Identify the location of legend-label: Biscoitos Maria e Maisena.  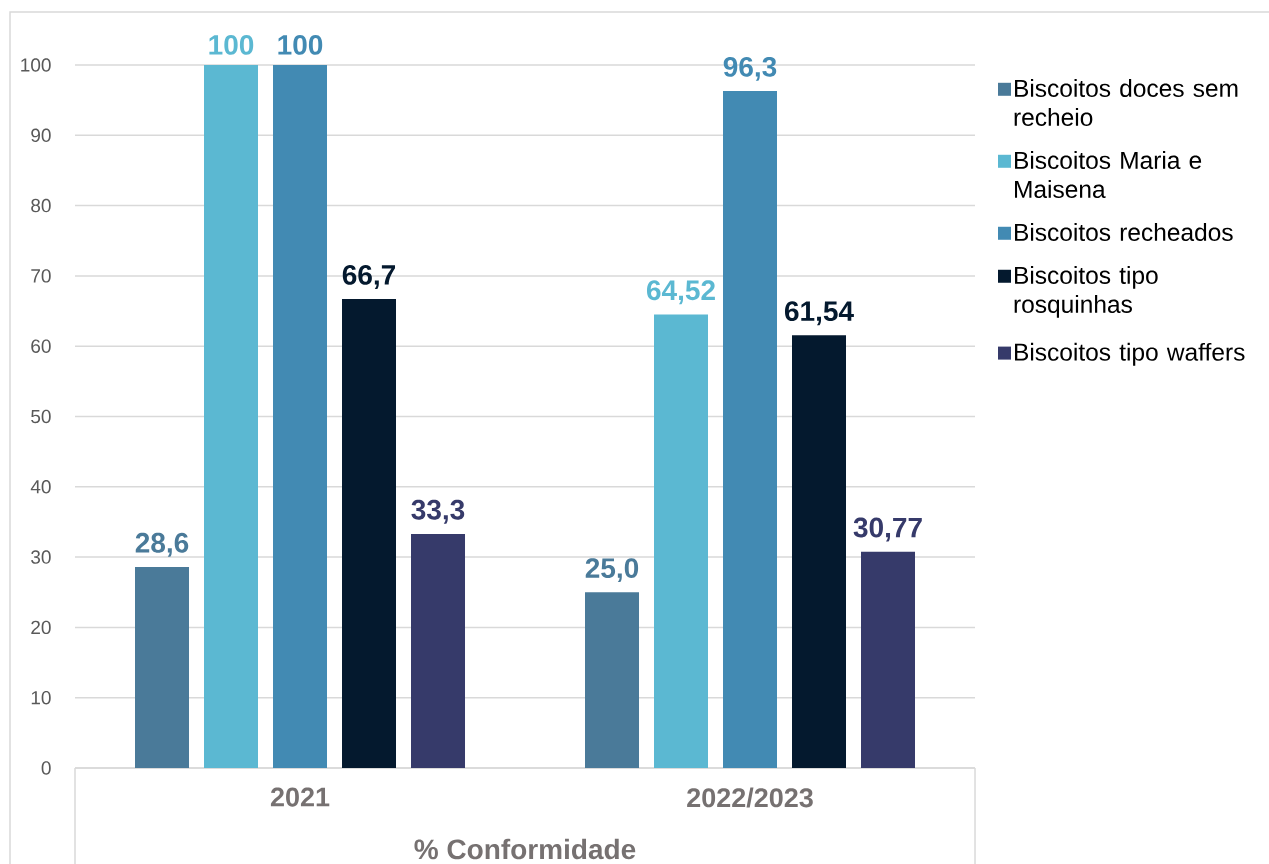
(1108, 175).